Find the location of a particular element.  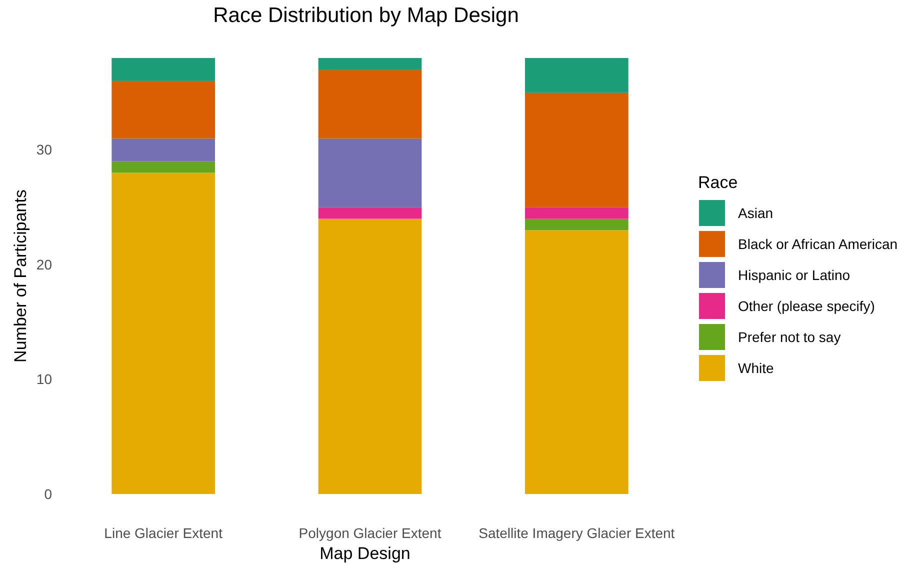

legend-label: Other (please specify) is located at coordinates (806, 306).